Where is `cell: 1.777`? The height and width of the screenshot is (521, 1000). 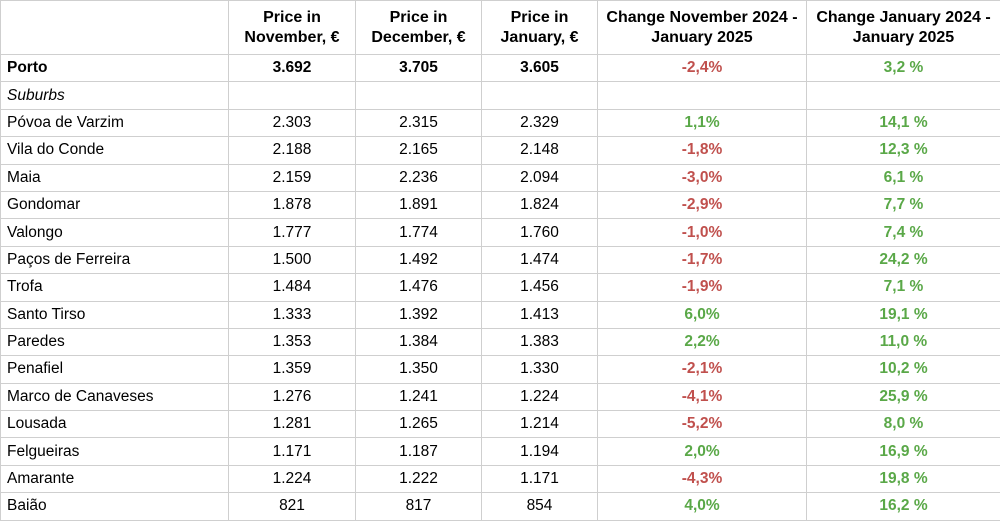 cell: 1.777 is located at coordinates (292, 232).